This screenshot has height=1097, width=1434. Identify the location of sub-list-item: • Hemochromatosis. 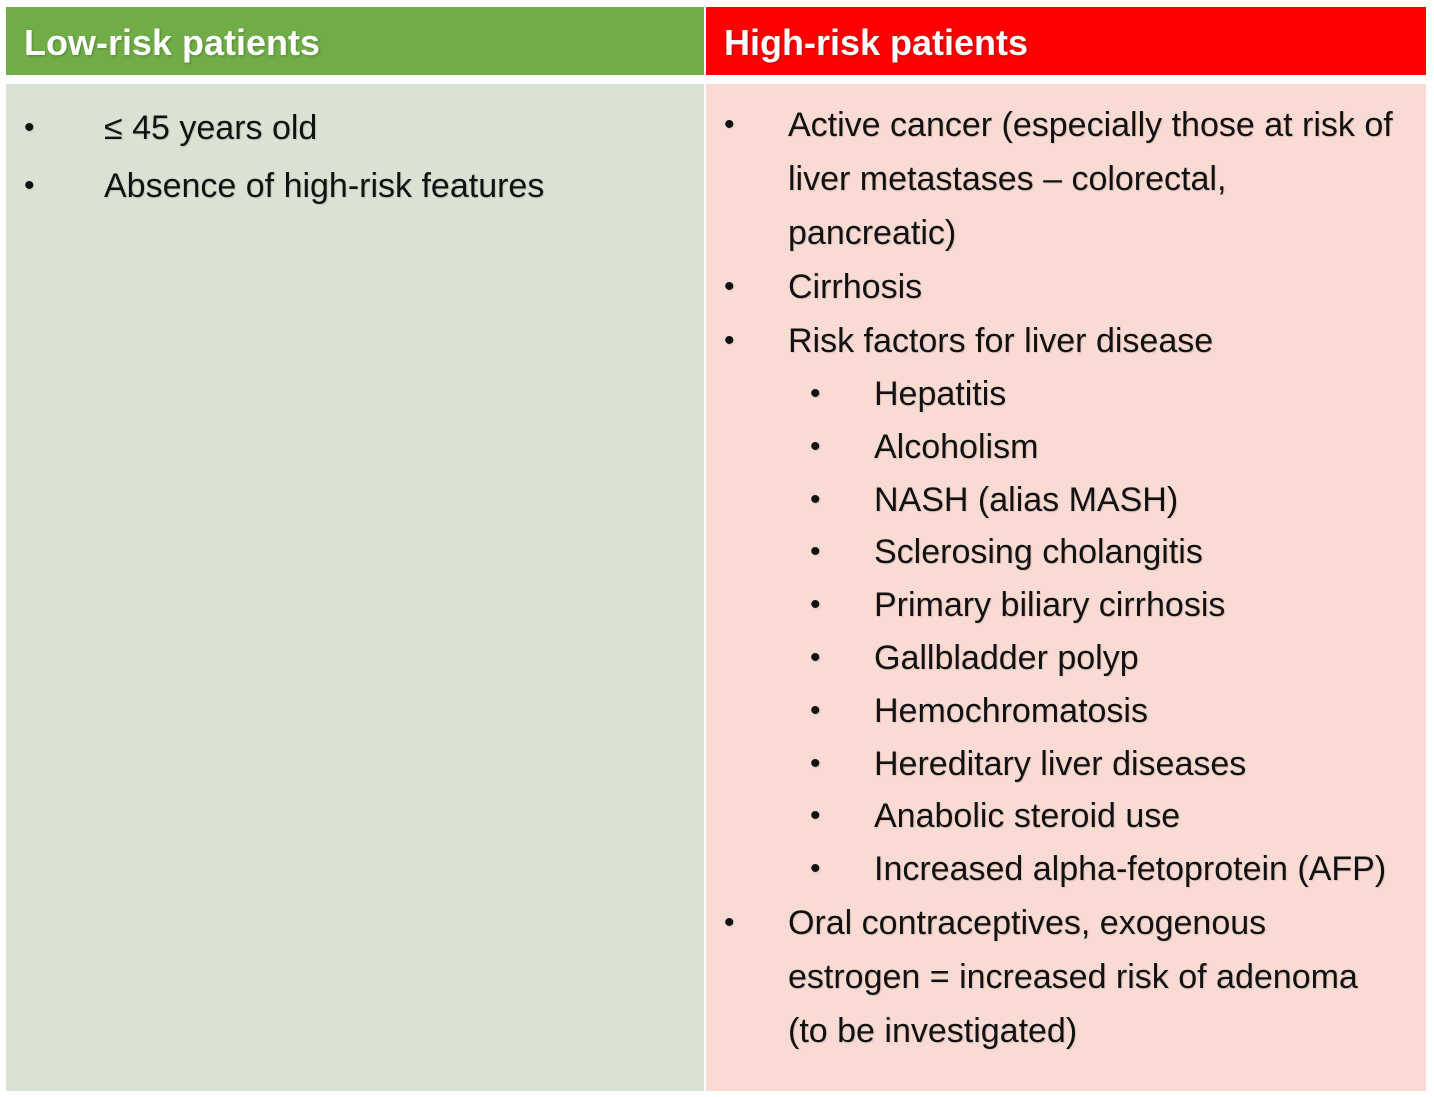
(1103, 711).